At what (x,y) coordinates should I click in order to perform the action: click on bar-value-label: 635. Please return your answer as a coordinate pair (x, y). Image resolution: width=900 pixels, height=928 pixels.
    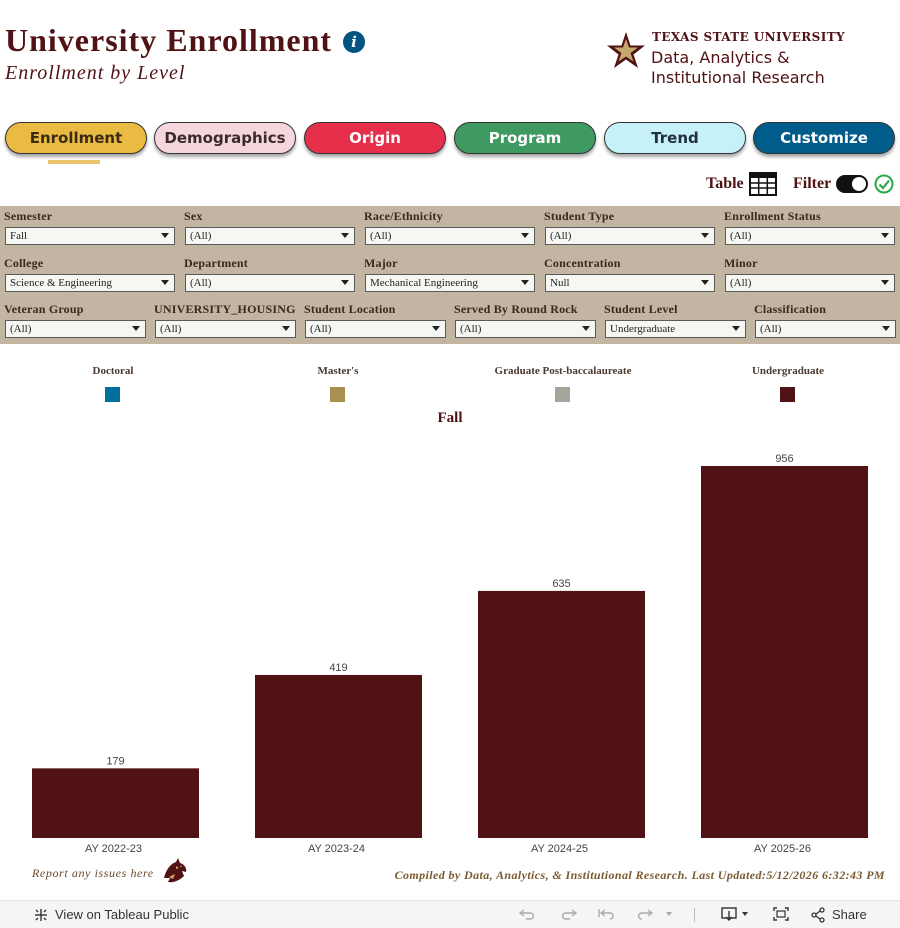
    Looking at the image, I should click on (561, 584).